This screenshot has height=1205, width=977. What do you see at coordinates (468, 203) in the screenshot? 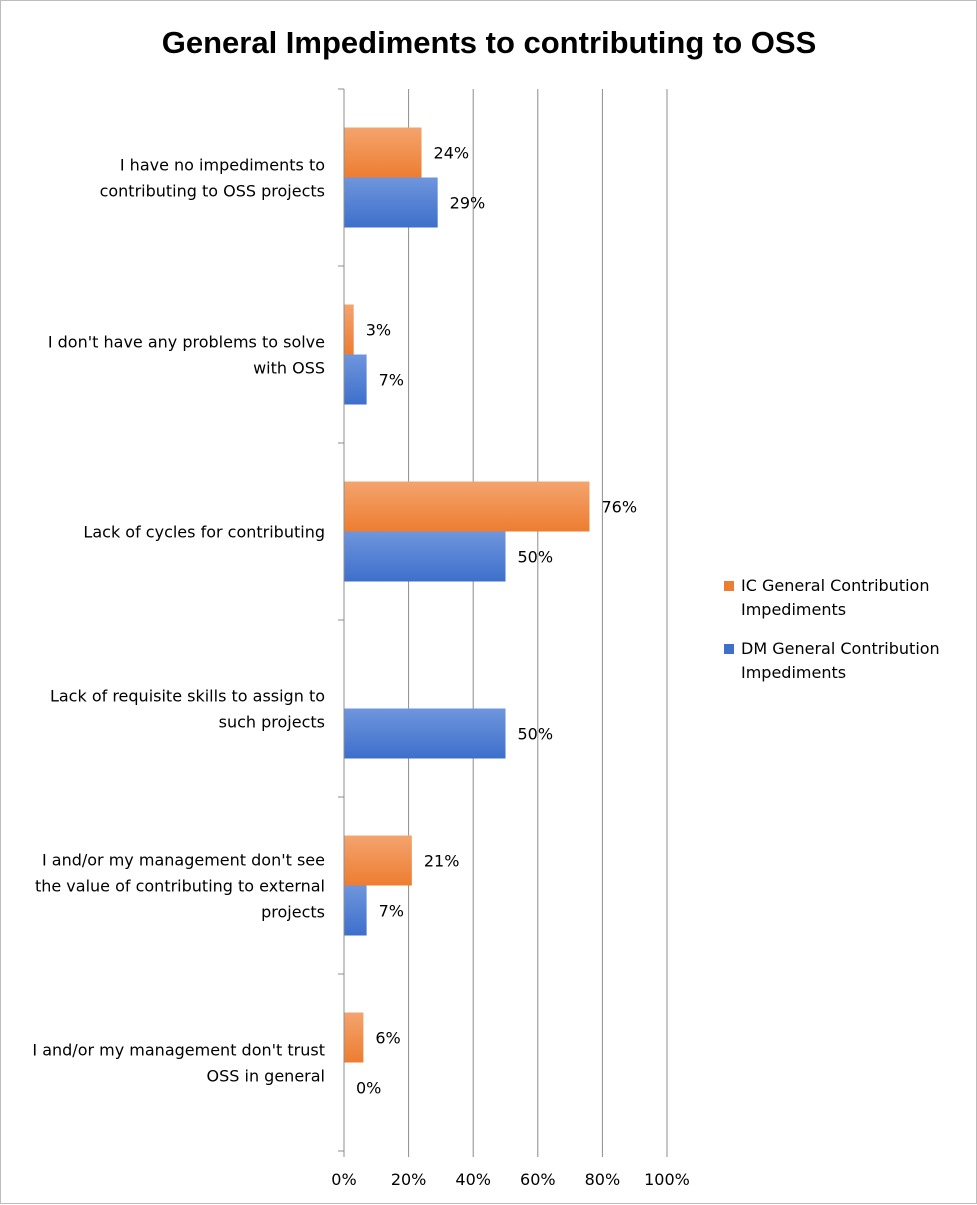
I see `data-label: 29%` at bounding box center [468, 203].